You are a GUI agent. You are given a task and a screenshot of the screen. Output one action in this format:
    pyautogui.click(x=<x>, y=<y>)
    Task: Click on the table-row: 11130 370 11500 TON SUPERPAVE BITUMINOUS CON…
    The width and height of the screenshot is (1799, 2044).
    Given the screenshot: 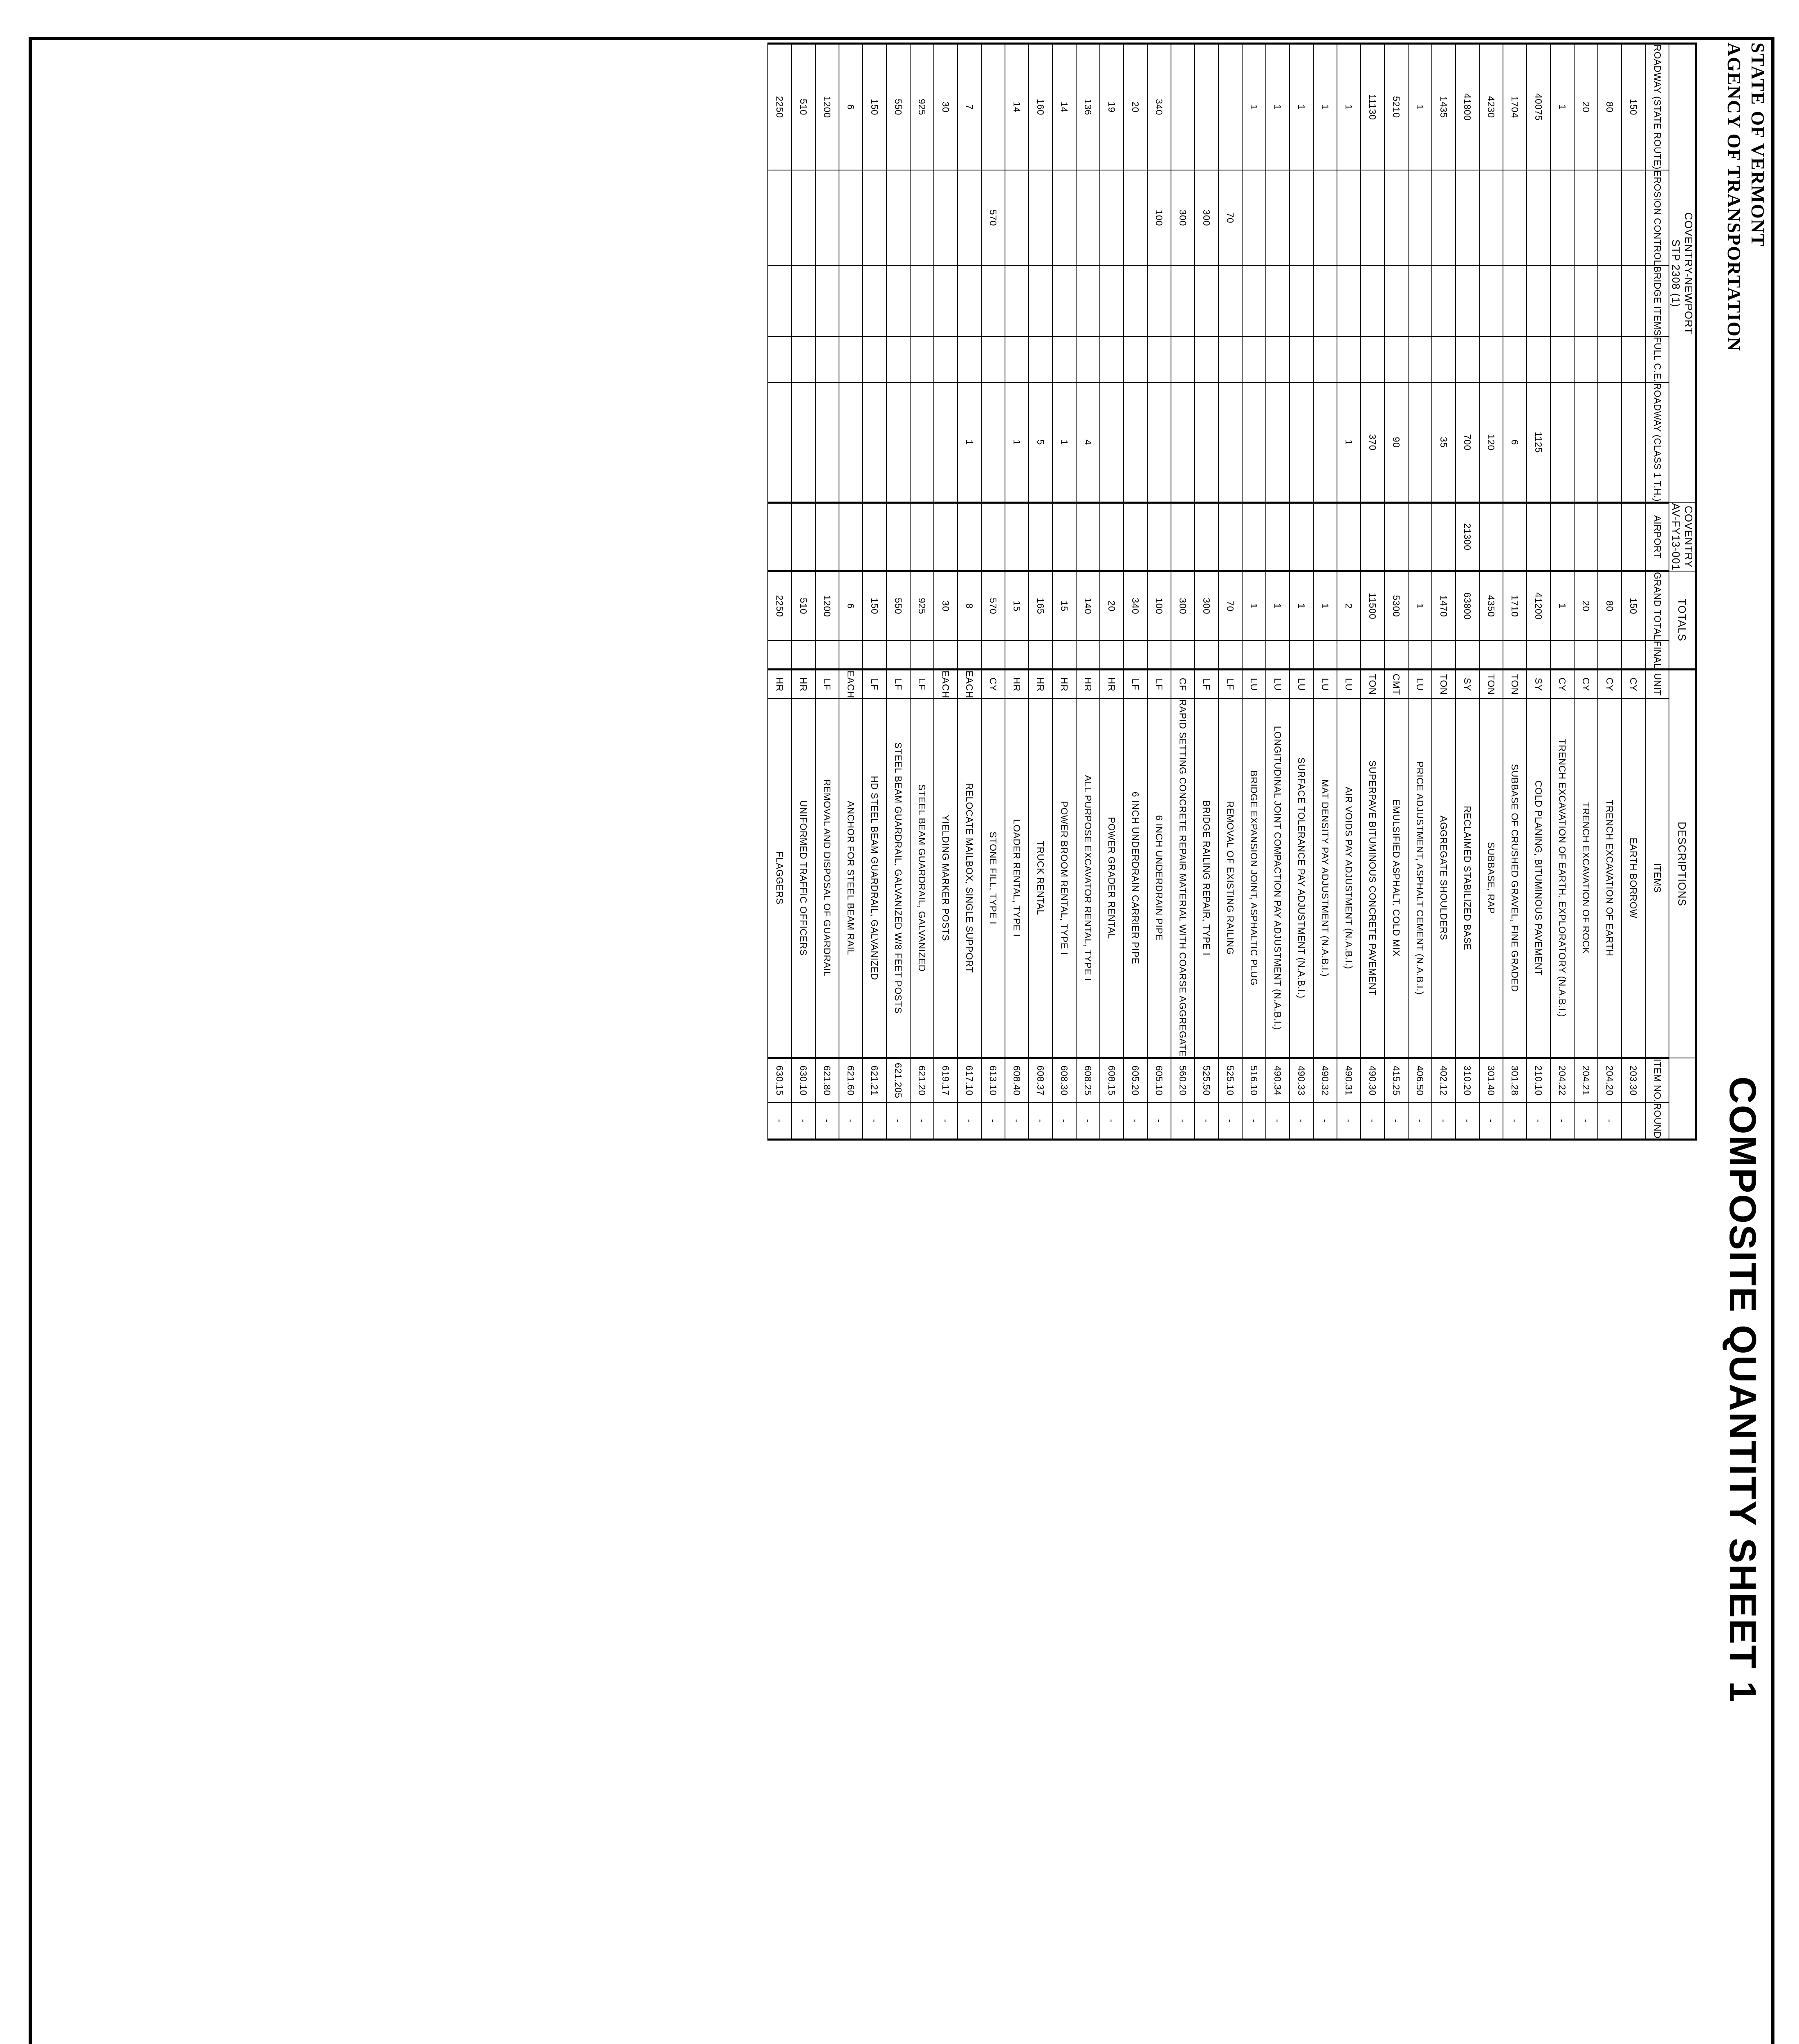 What is the action you would take?
    pyautogui.click(x=1373, y=591)
    